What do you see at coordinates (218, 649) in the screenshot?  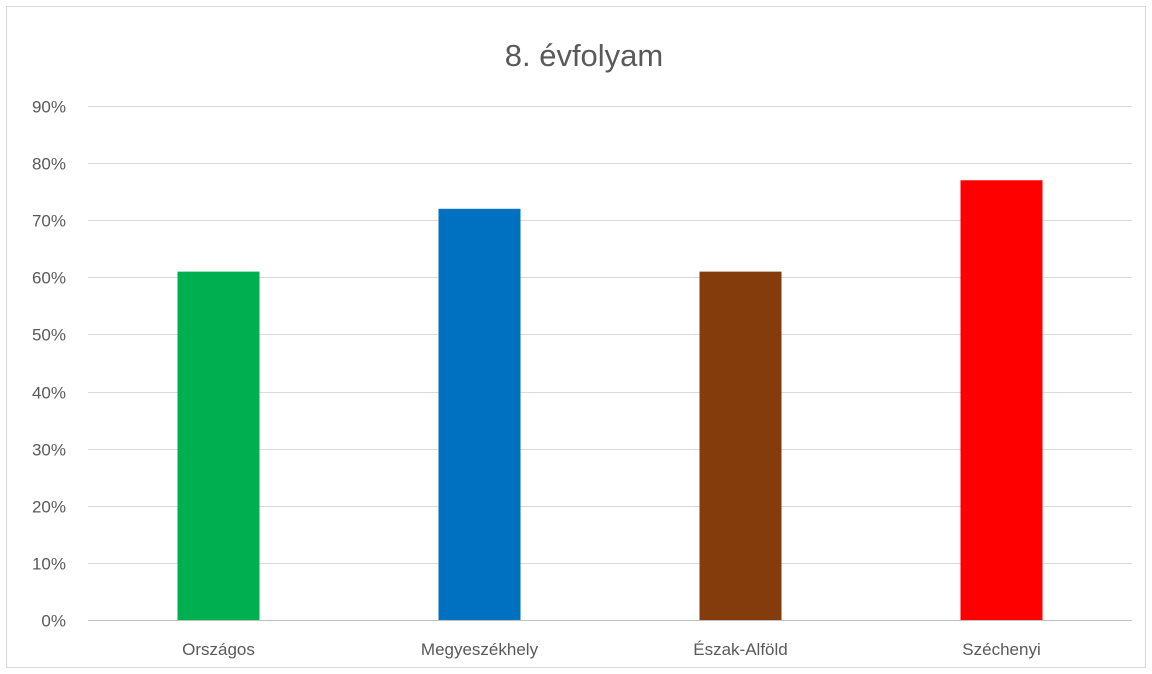 I see `x-tick-label: Országos` at bounding box center [218, 649].